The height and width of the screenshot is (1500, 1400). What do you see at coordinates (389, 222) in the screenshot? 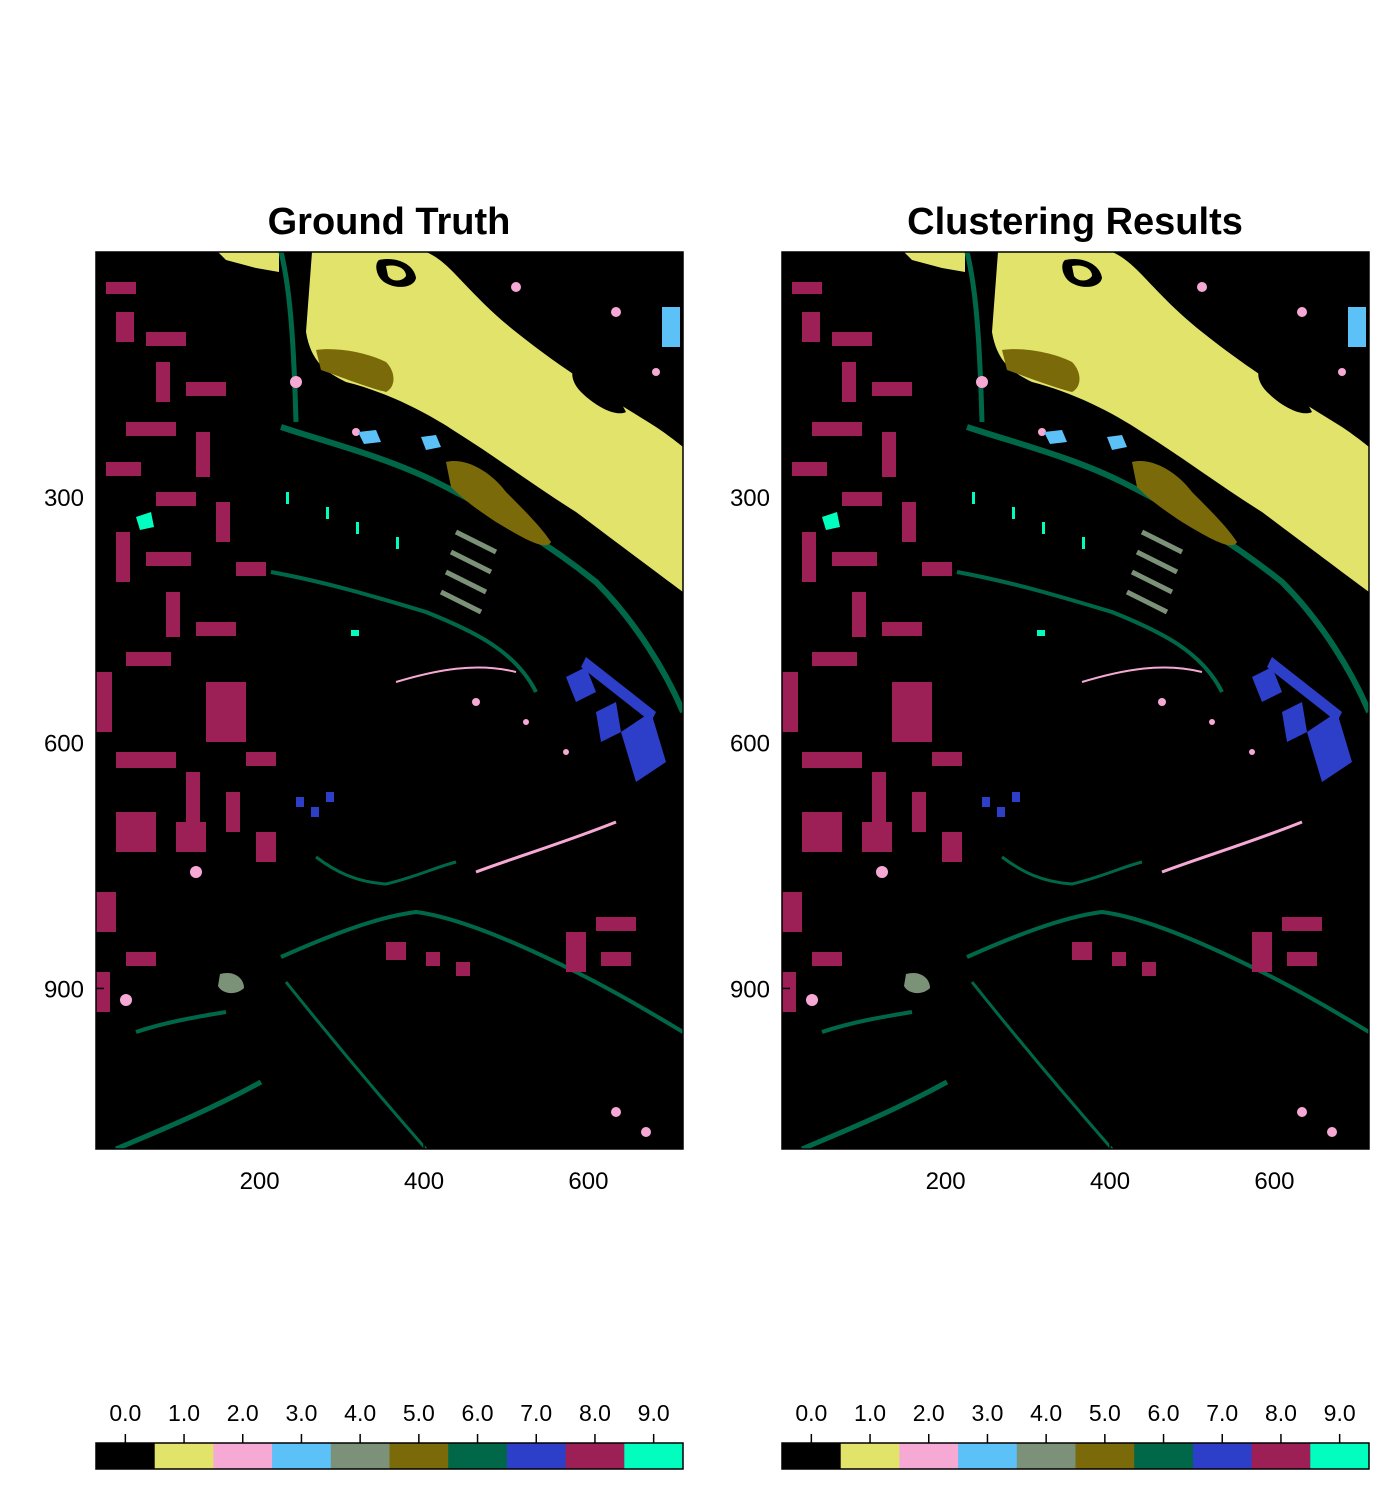
I see `panel-title: Ground Truth` at bounding box center [389, 222].